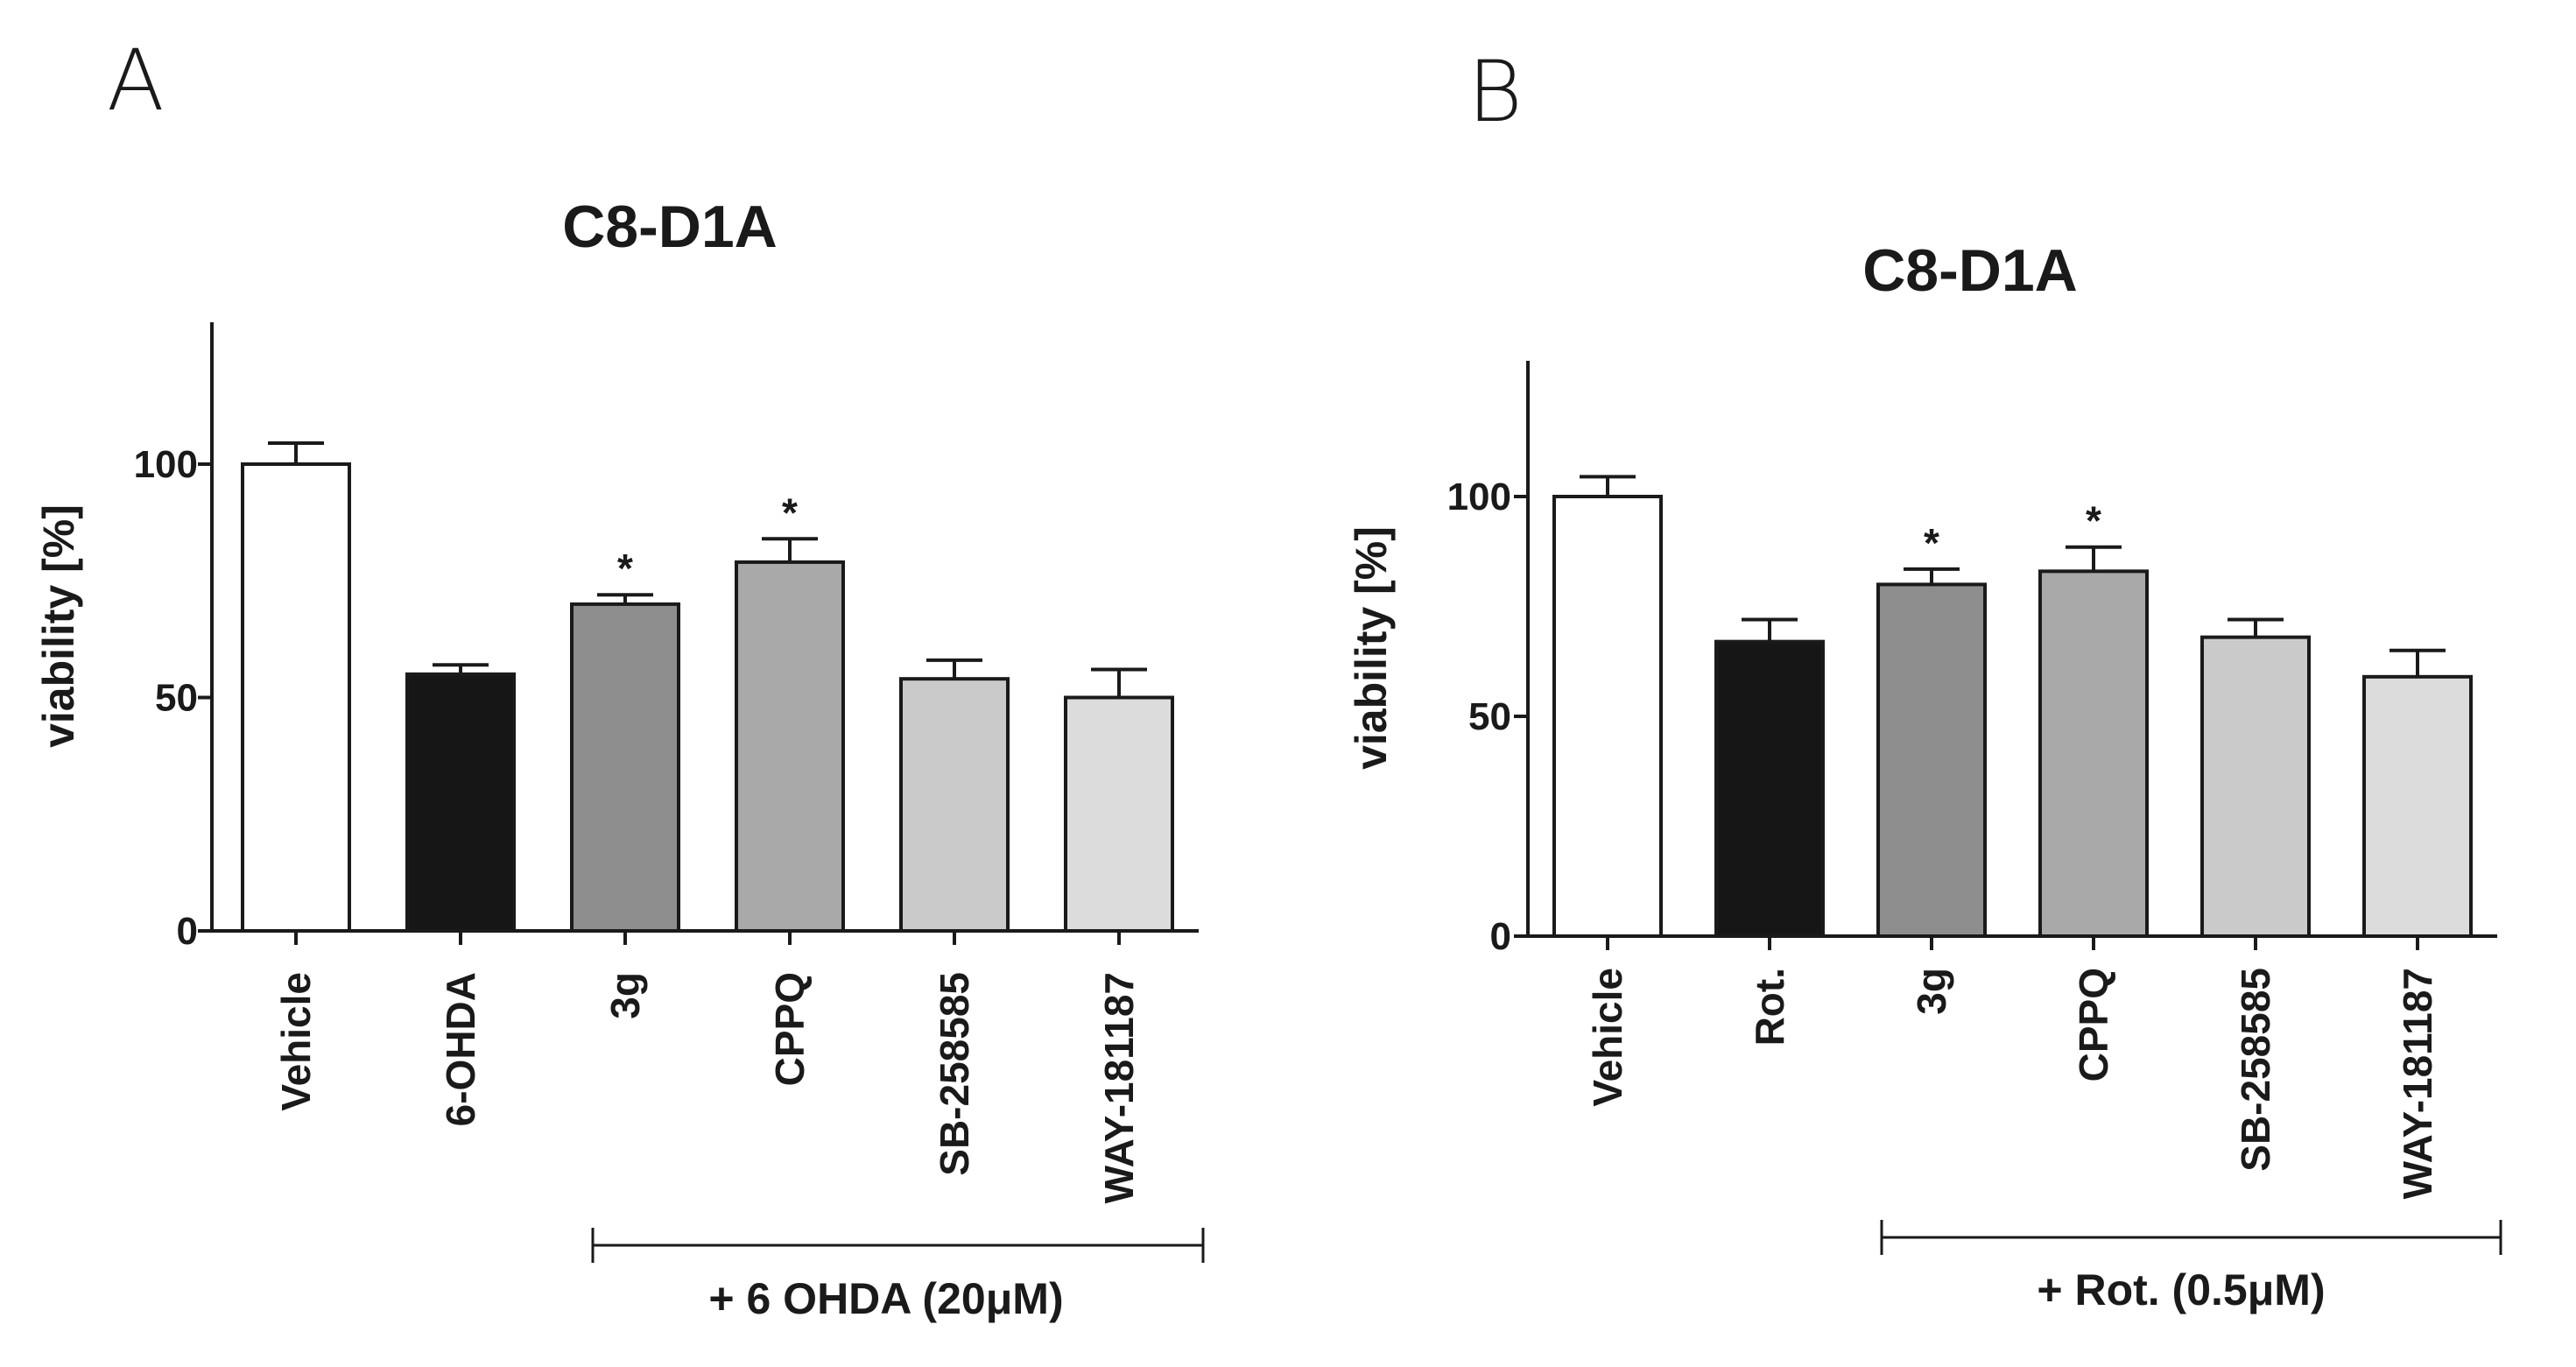 Image resolution: width=2576 pixels, height=1367 pixels. Describe the element at coordinates (1479, 497) in the screenshot. I see `y-tick-label-b-100: 100` at that location.